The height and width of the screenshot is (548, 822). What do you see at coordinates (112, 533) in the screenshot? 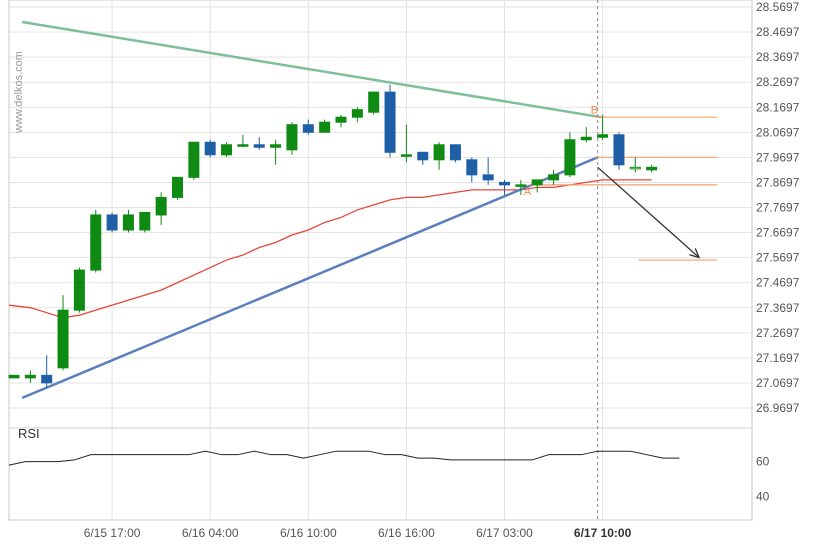
I see `x-tick-label: 6/15 17:00` at bounding box center [112, 533].